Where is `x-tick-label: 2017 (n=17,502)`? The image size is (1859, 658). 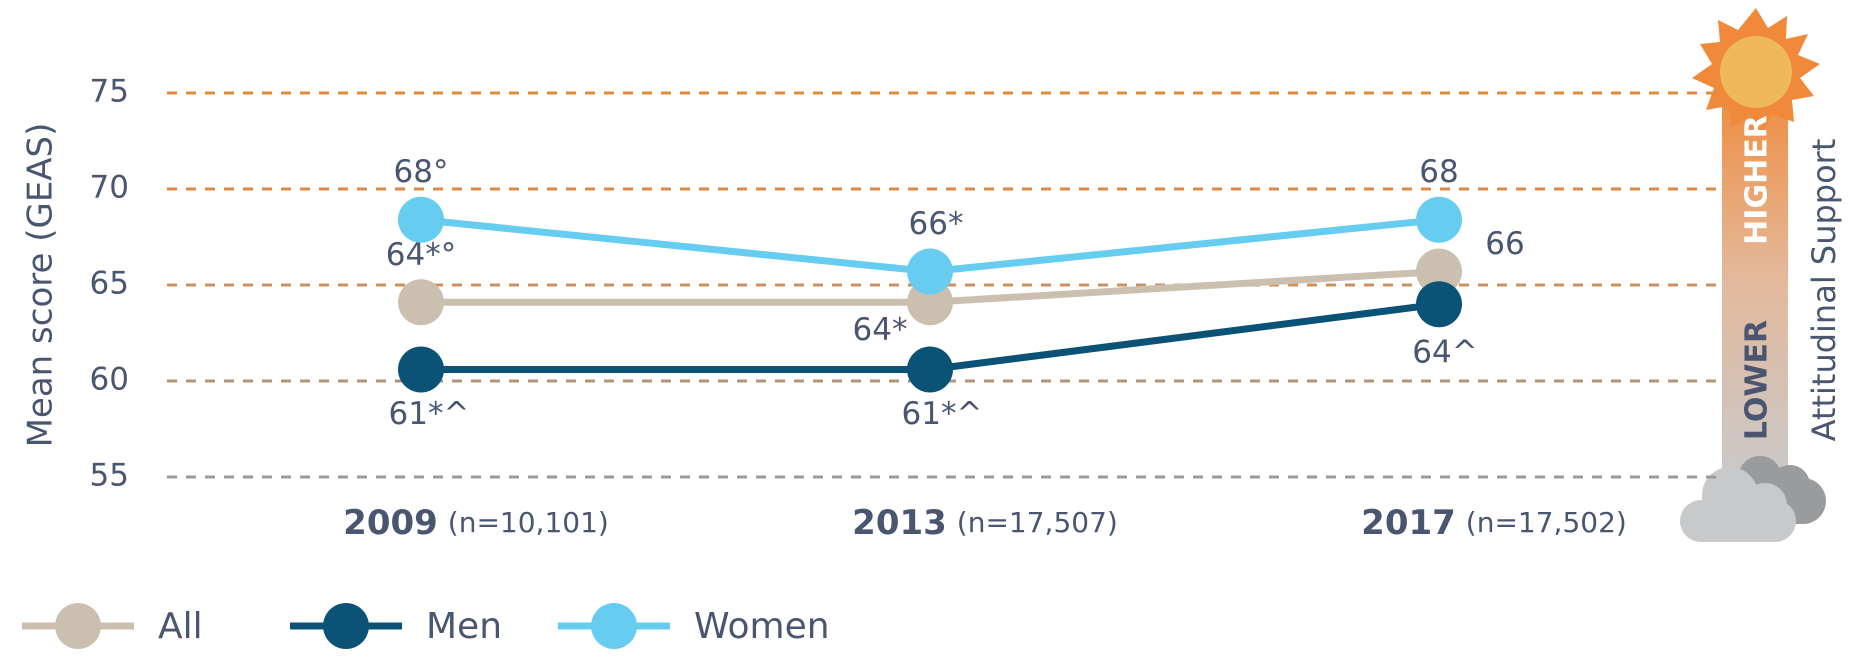
x-tick-label: 2017 (n=17,502) is located at coordinates (1494, 523).